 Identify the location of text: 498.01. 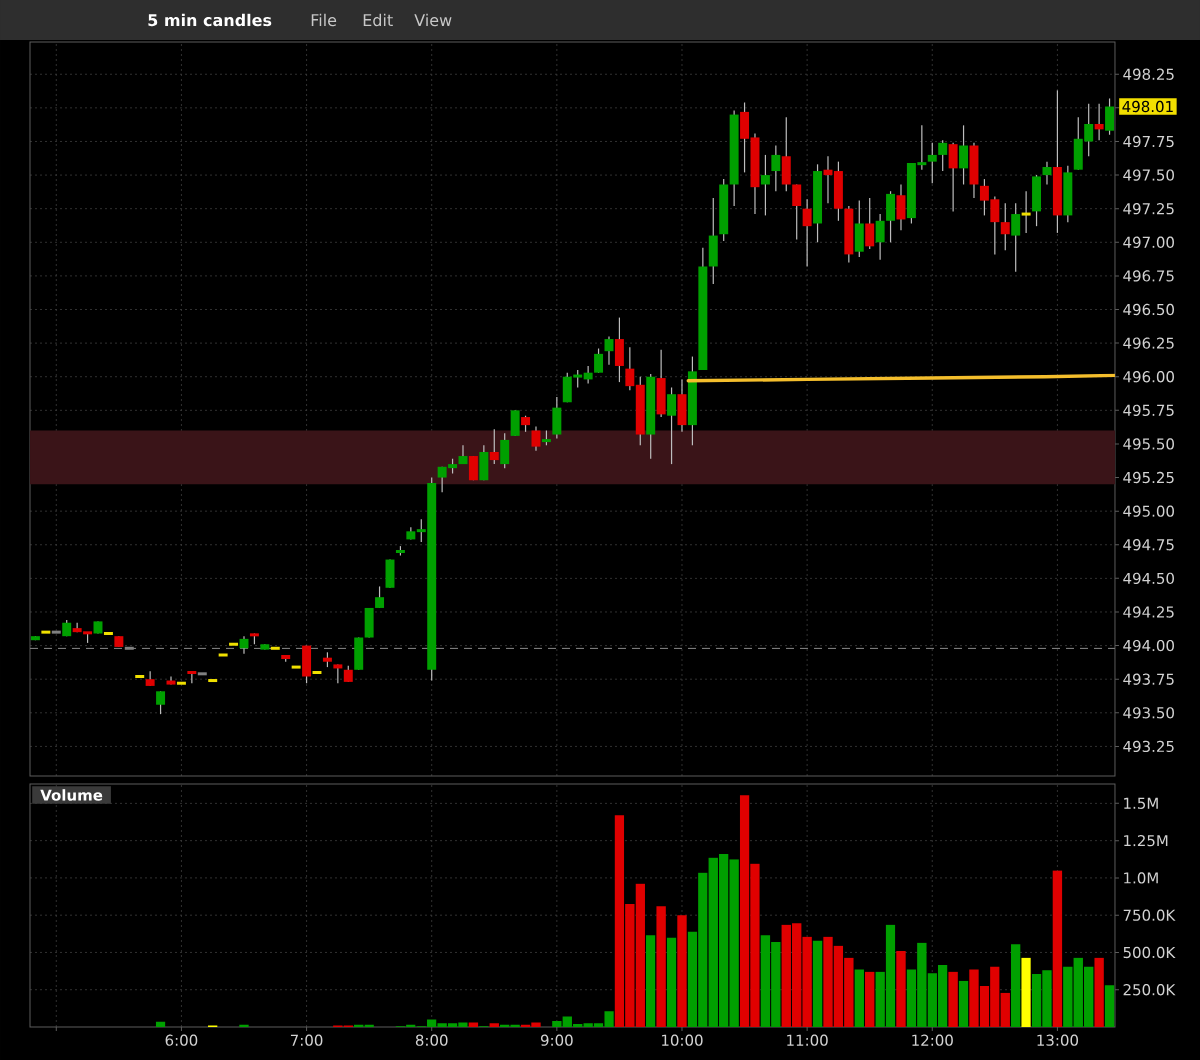
(1147, 106).